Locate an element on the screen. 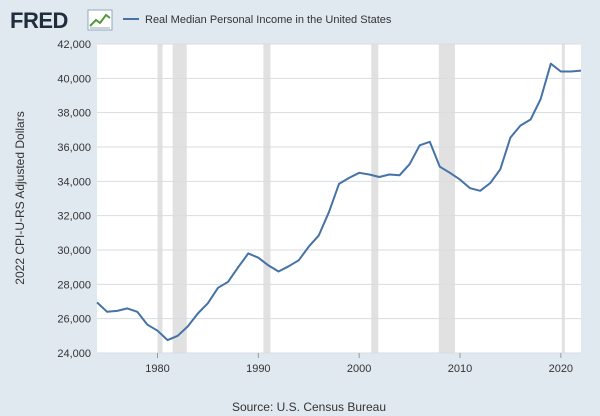 The width and height of the screenshot is (600, 416). logo-text: FRED is located at coordinates (39, 20).